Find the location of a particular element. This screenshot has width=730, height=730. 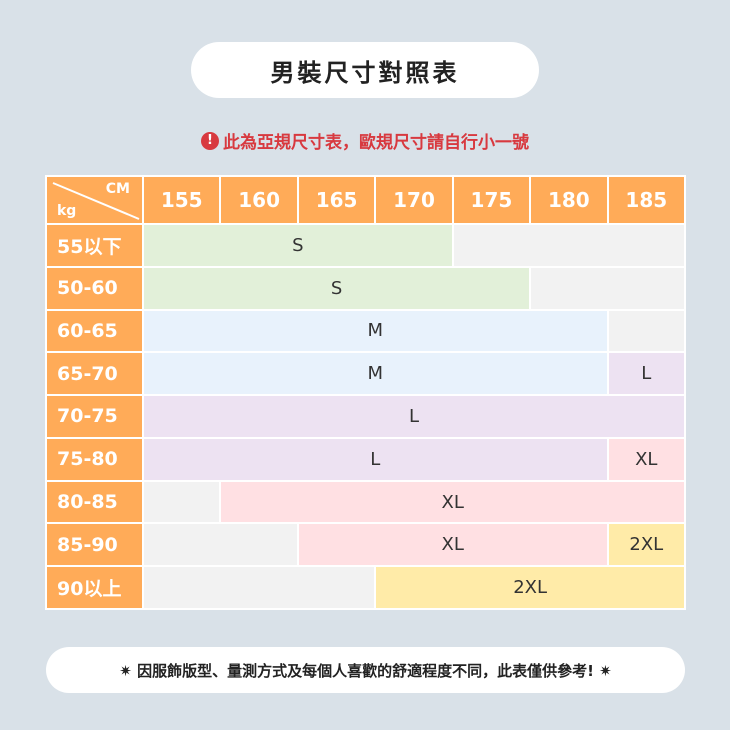

page-title: 男裝尺寸對照表 is located at coordinates (365, 70).